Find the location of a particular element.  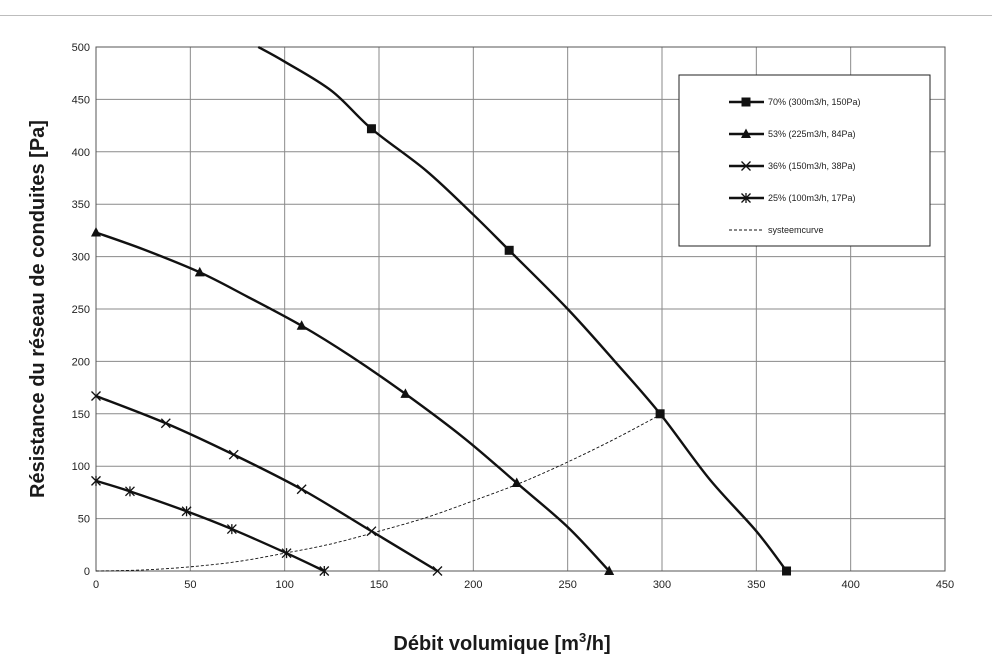

y-tick-label: 400 is located at coordinates (81, 153).